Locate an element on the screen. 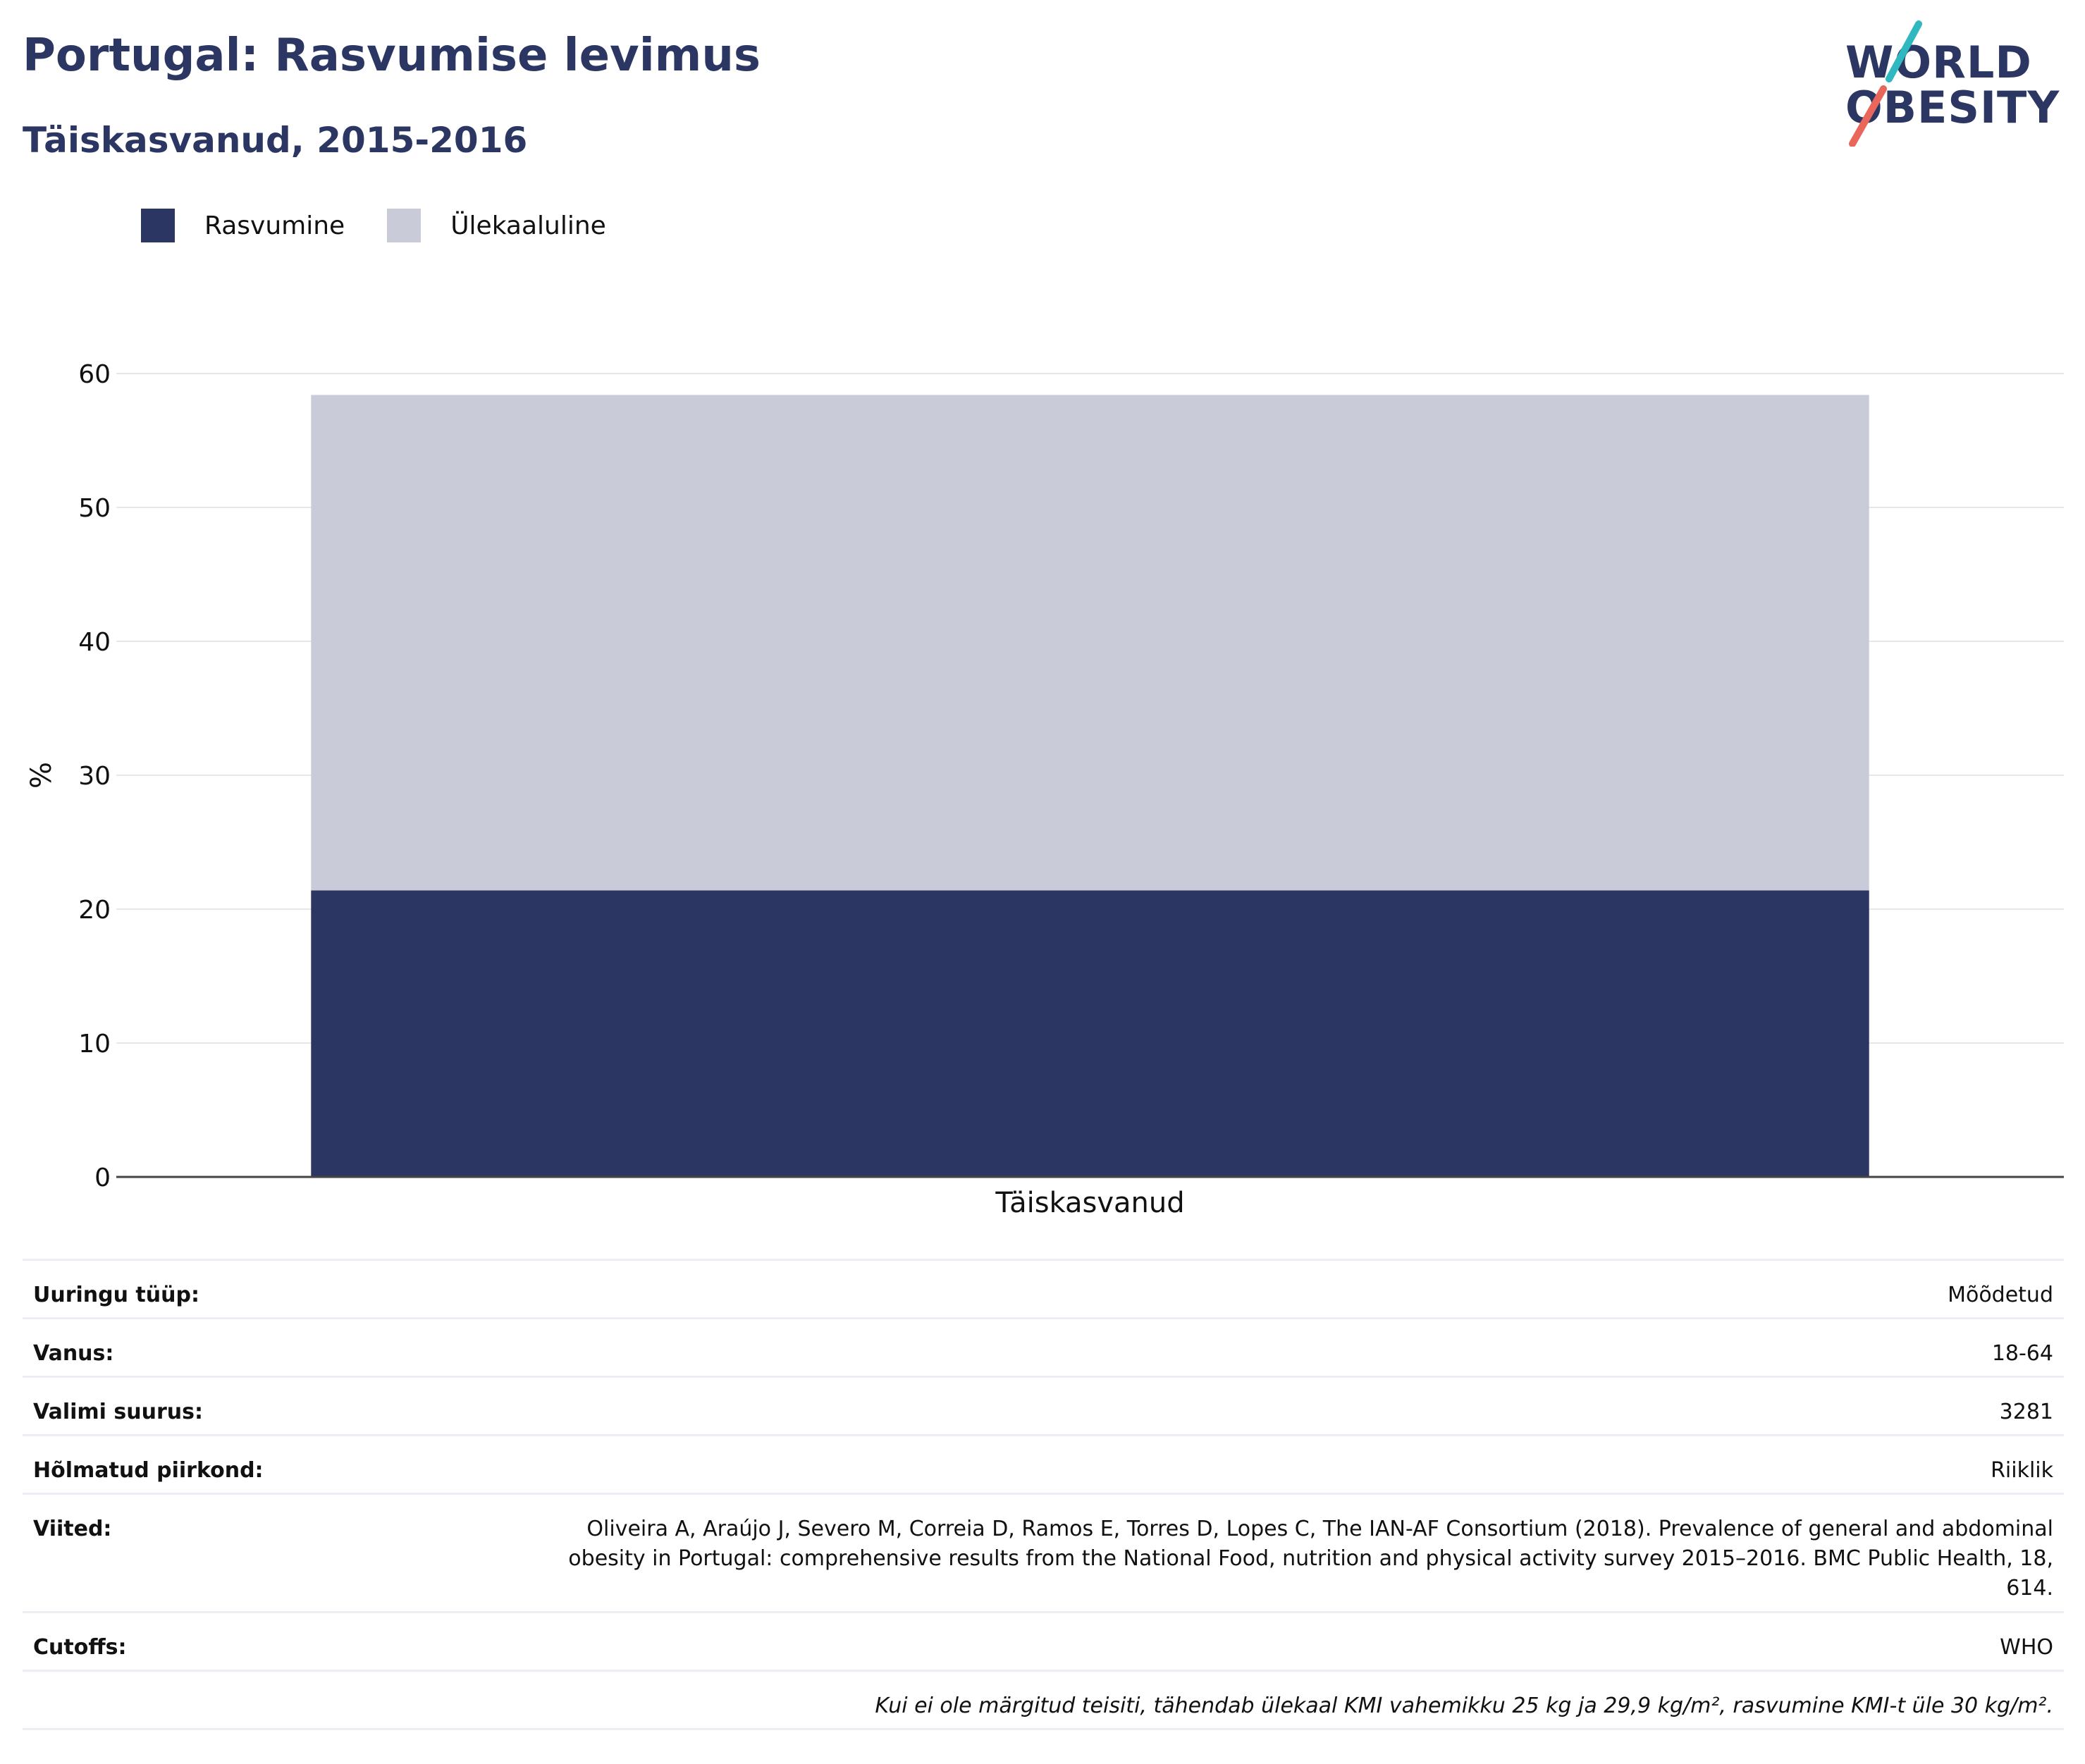 The height and width of the screenshot is (1764, 2085). y-tick-label: 40 is located at coordinates (95, 642).